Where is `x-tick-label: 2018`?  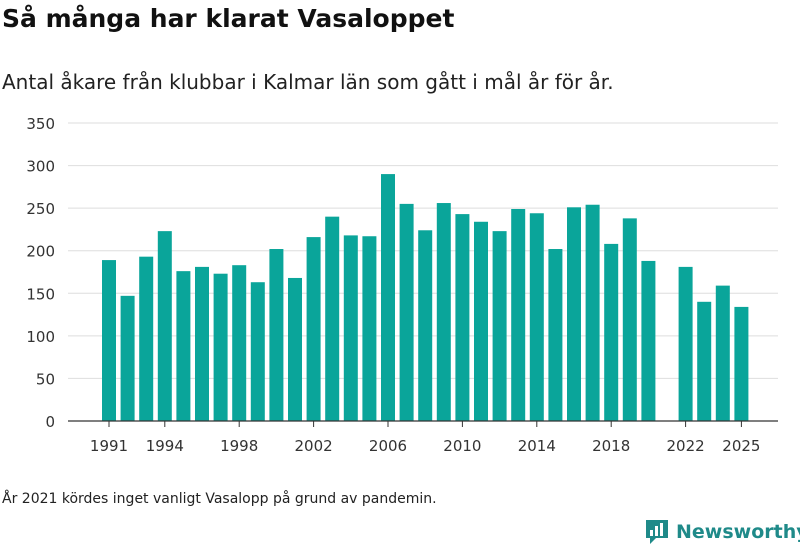 x-tick-label: 2018 is located at coordinates (611, 446).